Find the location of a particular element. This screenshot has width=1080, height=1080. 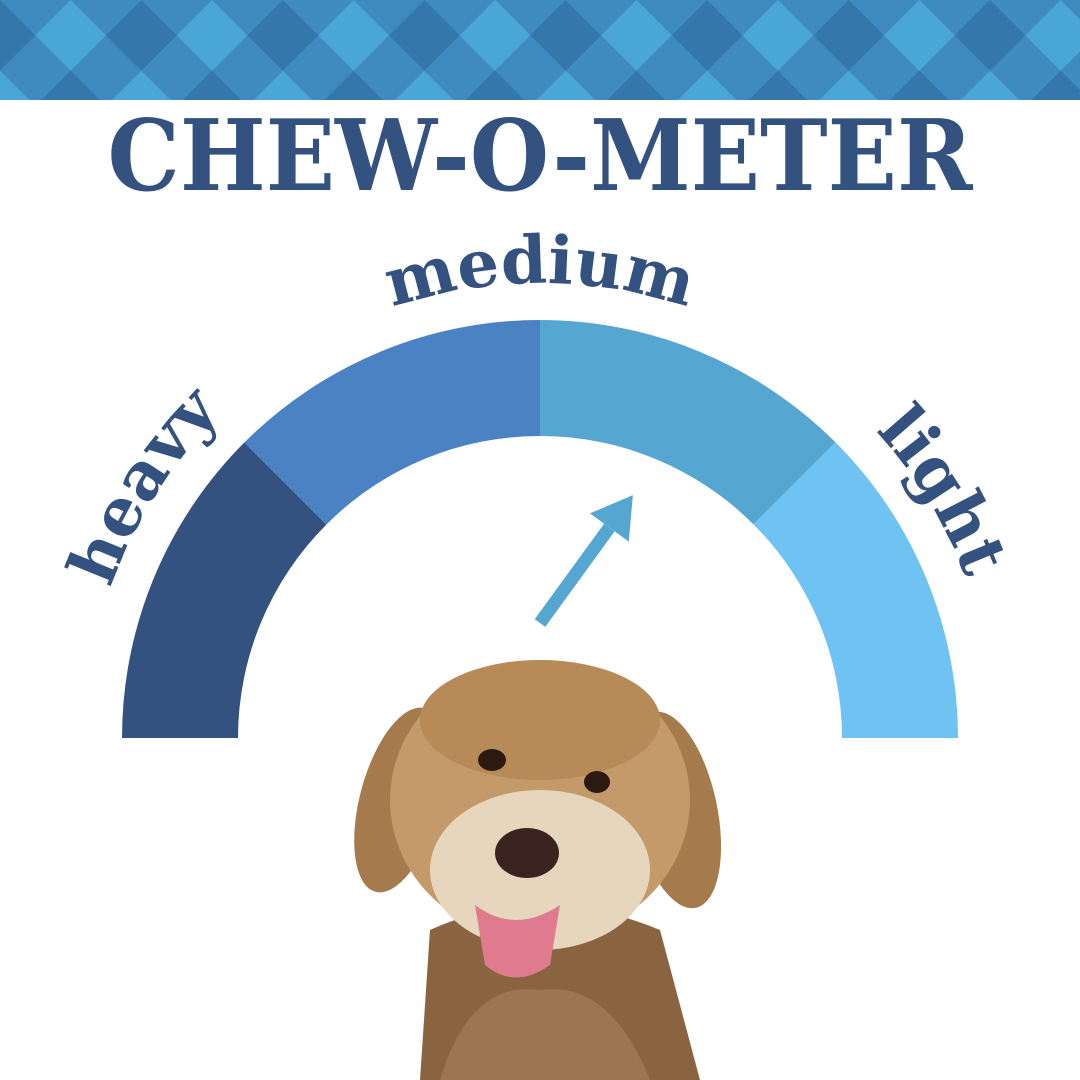

pointer-head is located at coordinates (611, 518).